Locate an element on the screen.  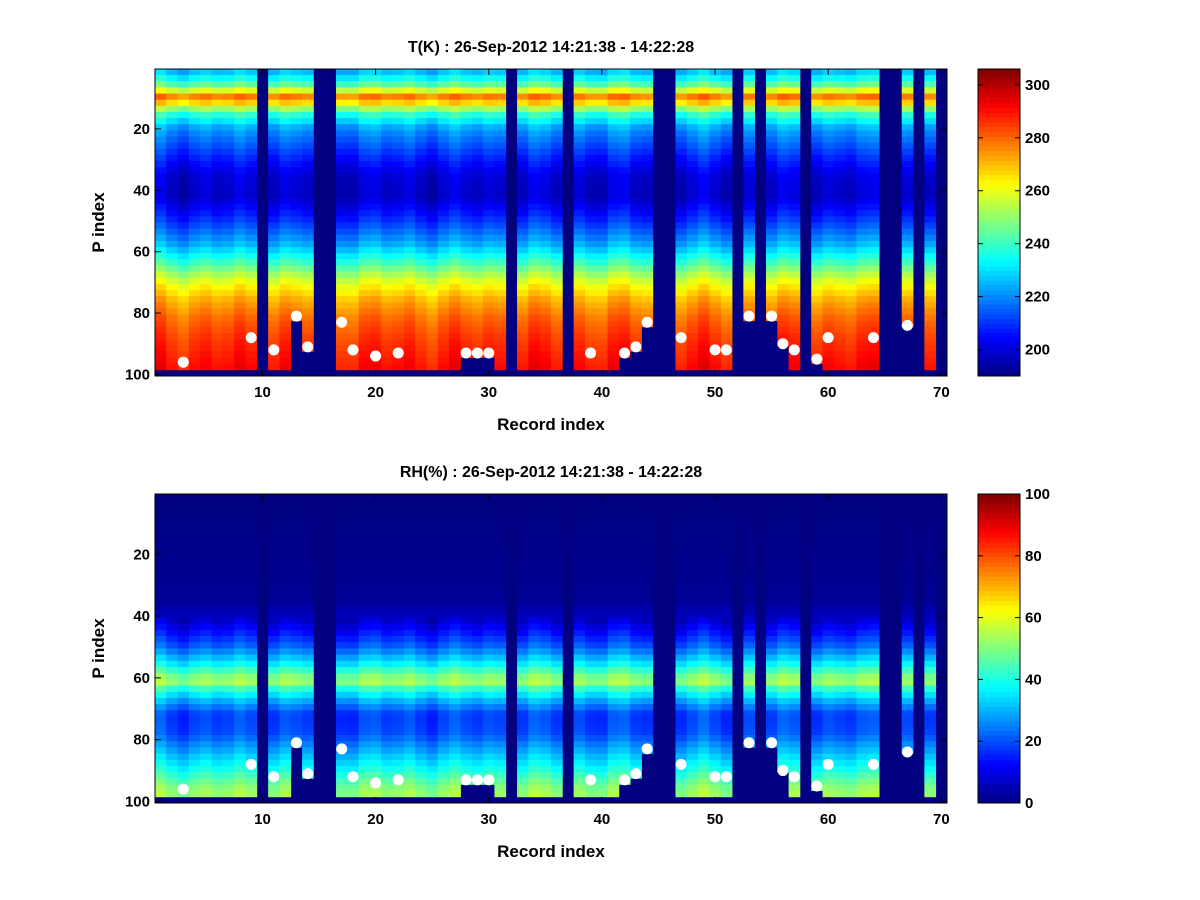
marker-point is located at coordinates (466, 353).